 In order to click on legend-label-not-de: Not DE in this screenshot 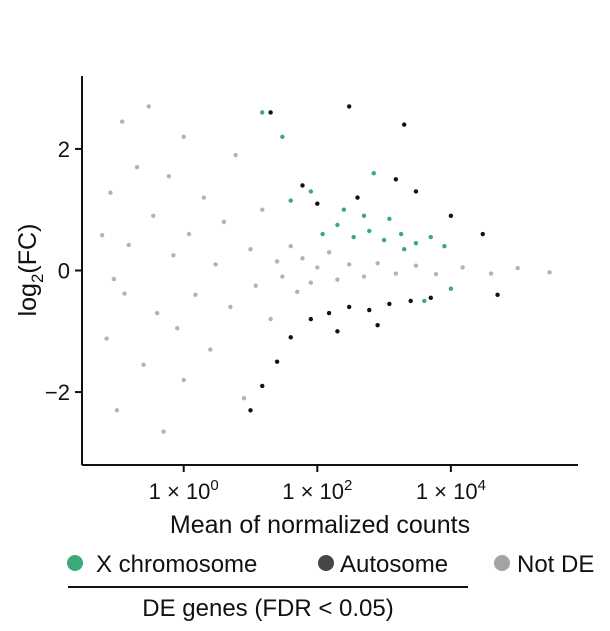, I will do `click(555, 564)`.